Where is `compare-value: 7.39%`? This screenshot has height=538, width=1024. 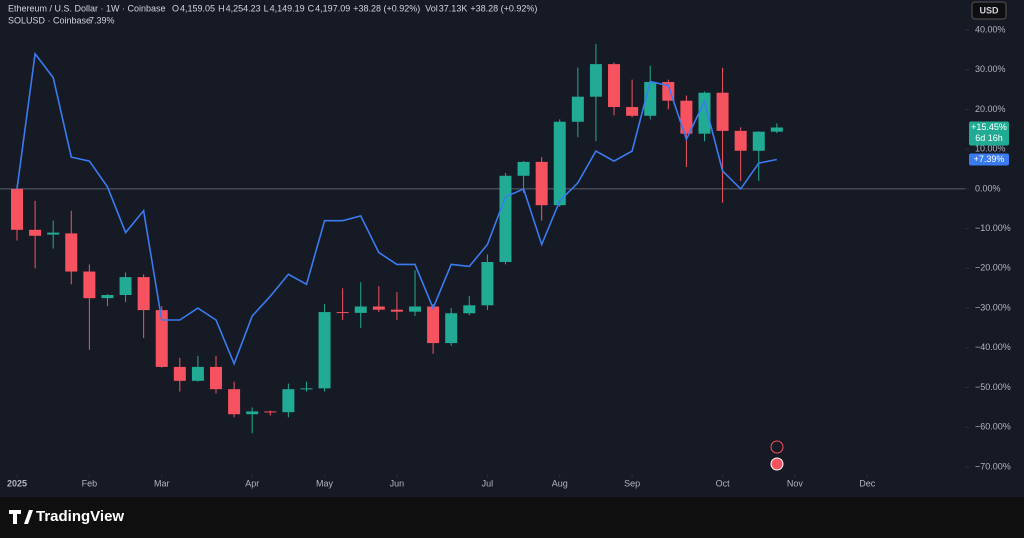
compare-value: 7.39% is located at coordinates (102, 20).